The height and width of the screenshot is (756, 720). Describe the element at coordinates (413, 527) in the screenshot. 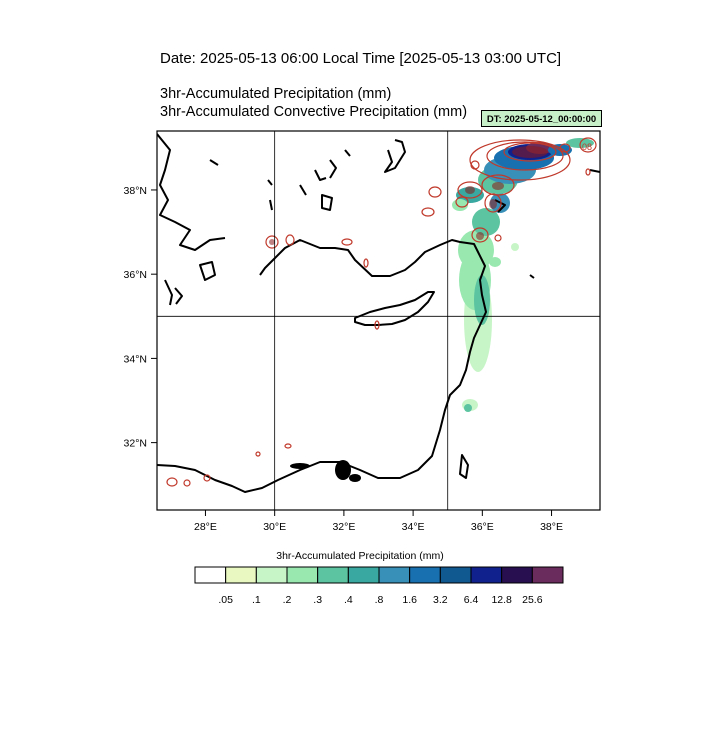

I see `lon-tick-label-3: 34°E` at that location.